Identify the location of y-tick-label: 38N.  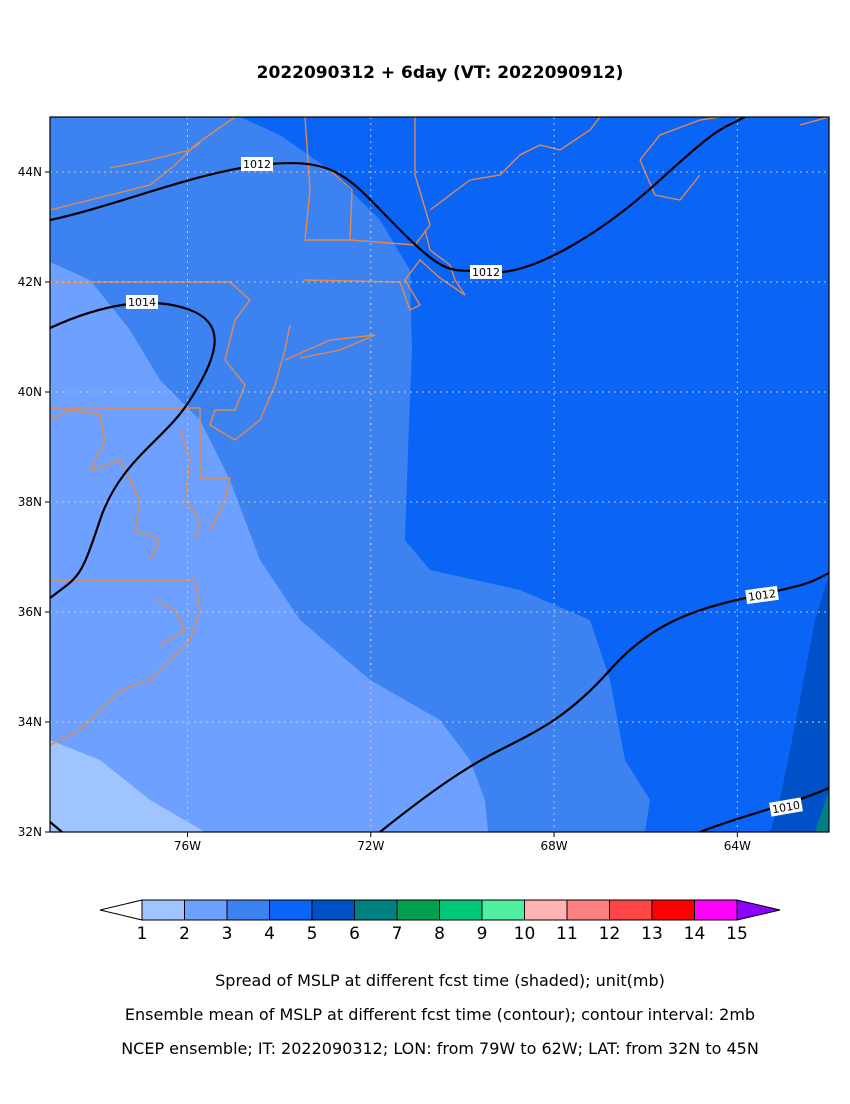
(30, 502).